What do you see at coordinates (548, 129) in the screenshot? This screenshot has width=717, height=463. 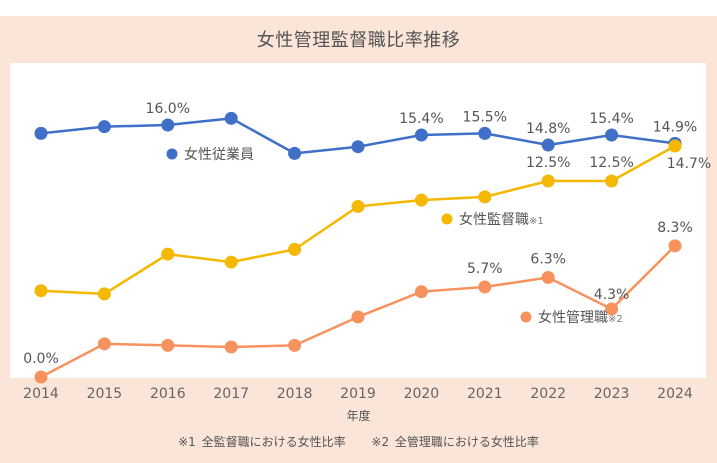 I see `data-label: 14.8%` at bounding box center [548, 129].